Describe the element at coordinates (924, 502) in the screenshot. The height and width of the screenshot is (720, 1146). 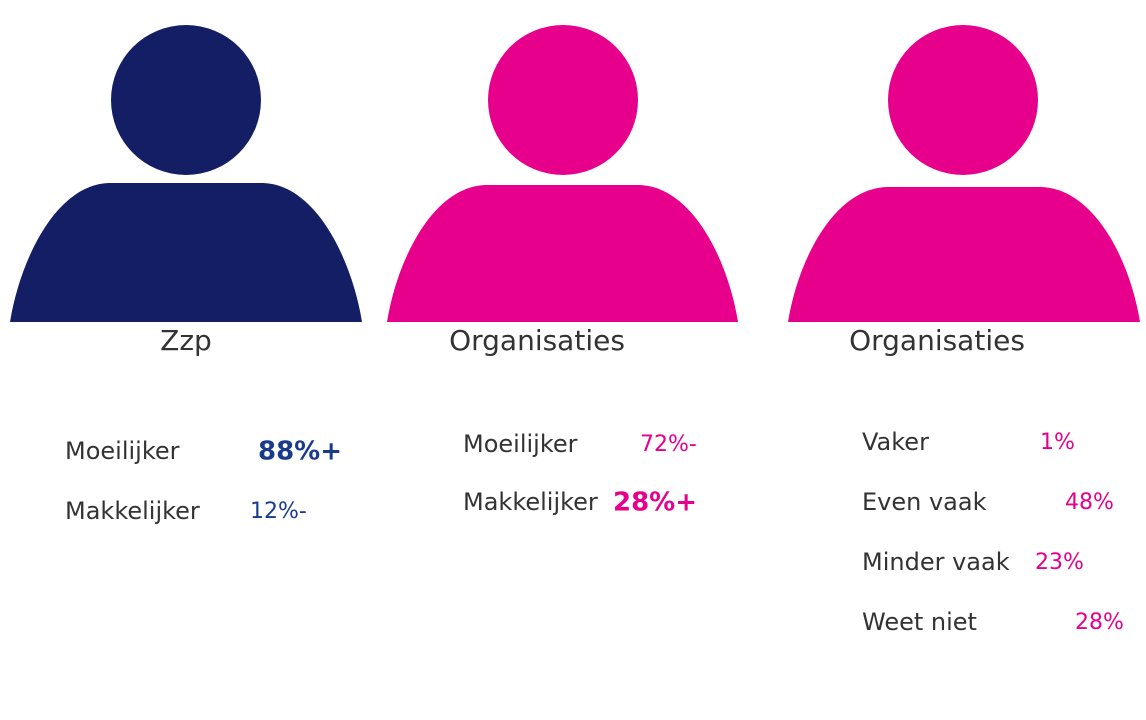
I see `row-label: Even vaak` at that location.